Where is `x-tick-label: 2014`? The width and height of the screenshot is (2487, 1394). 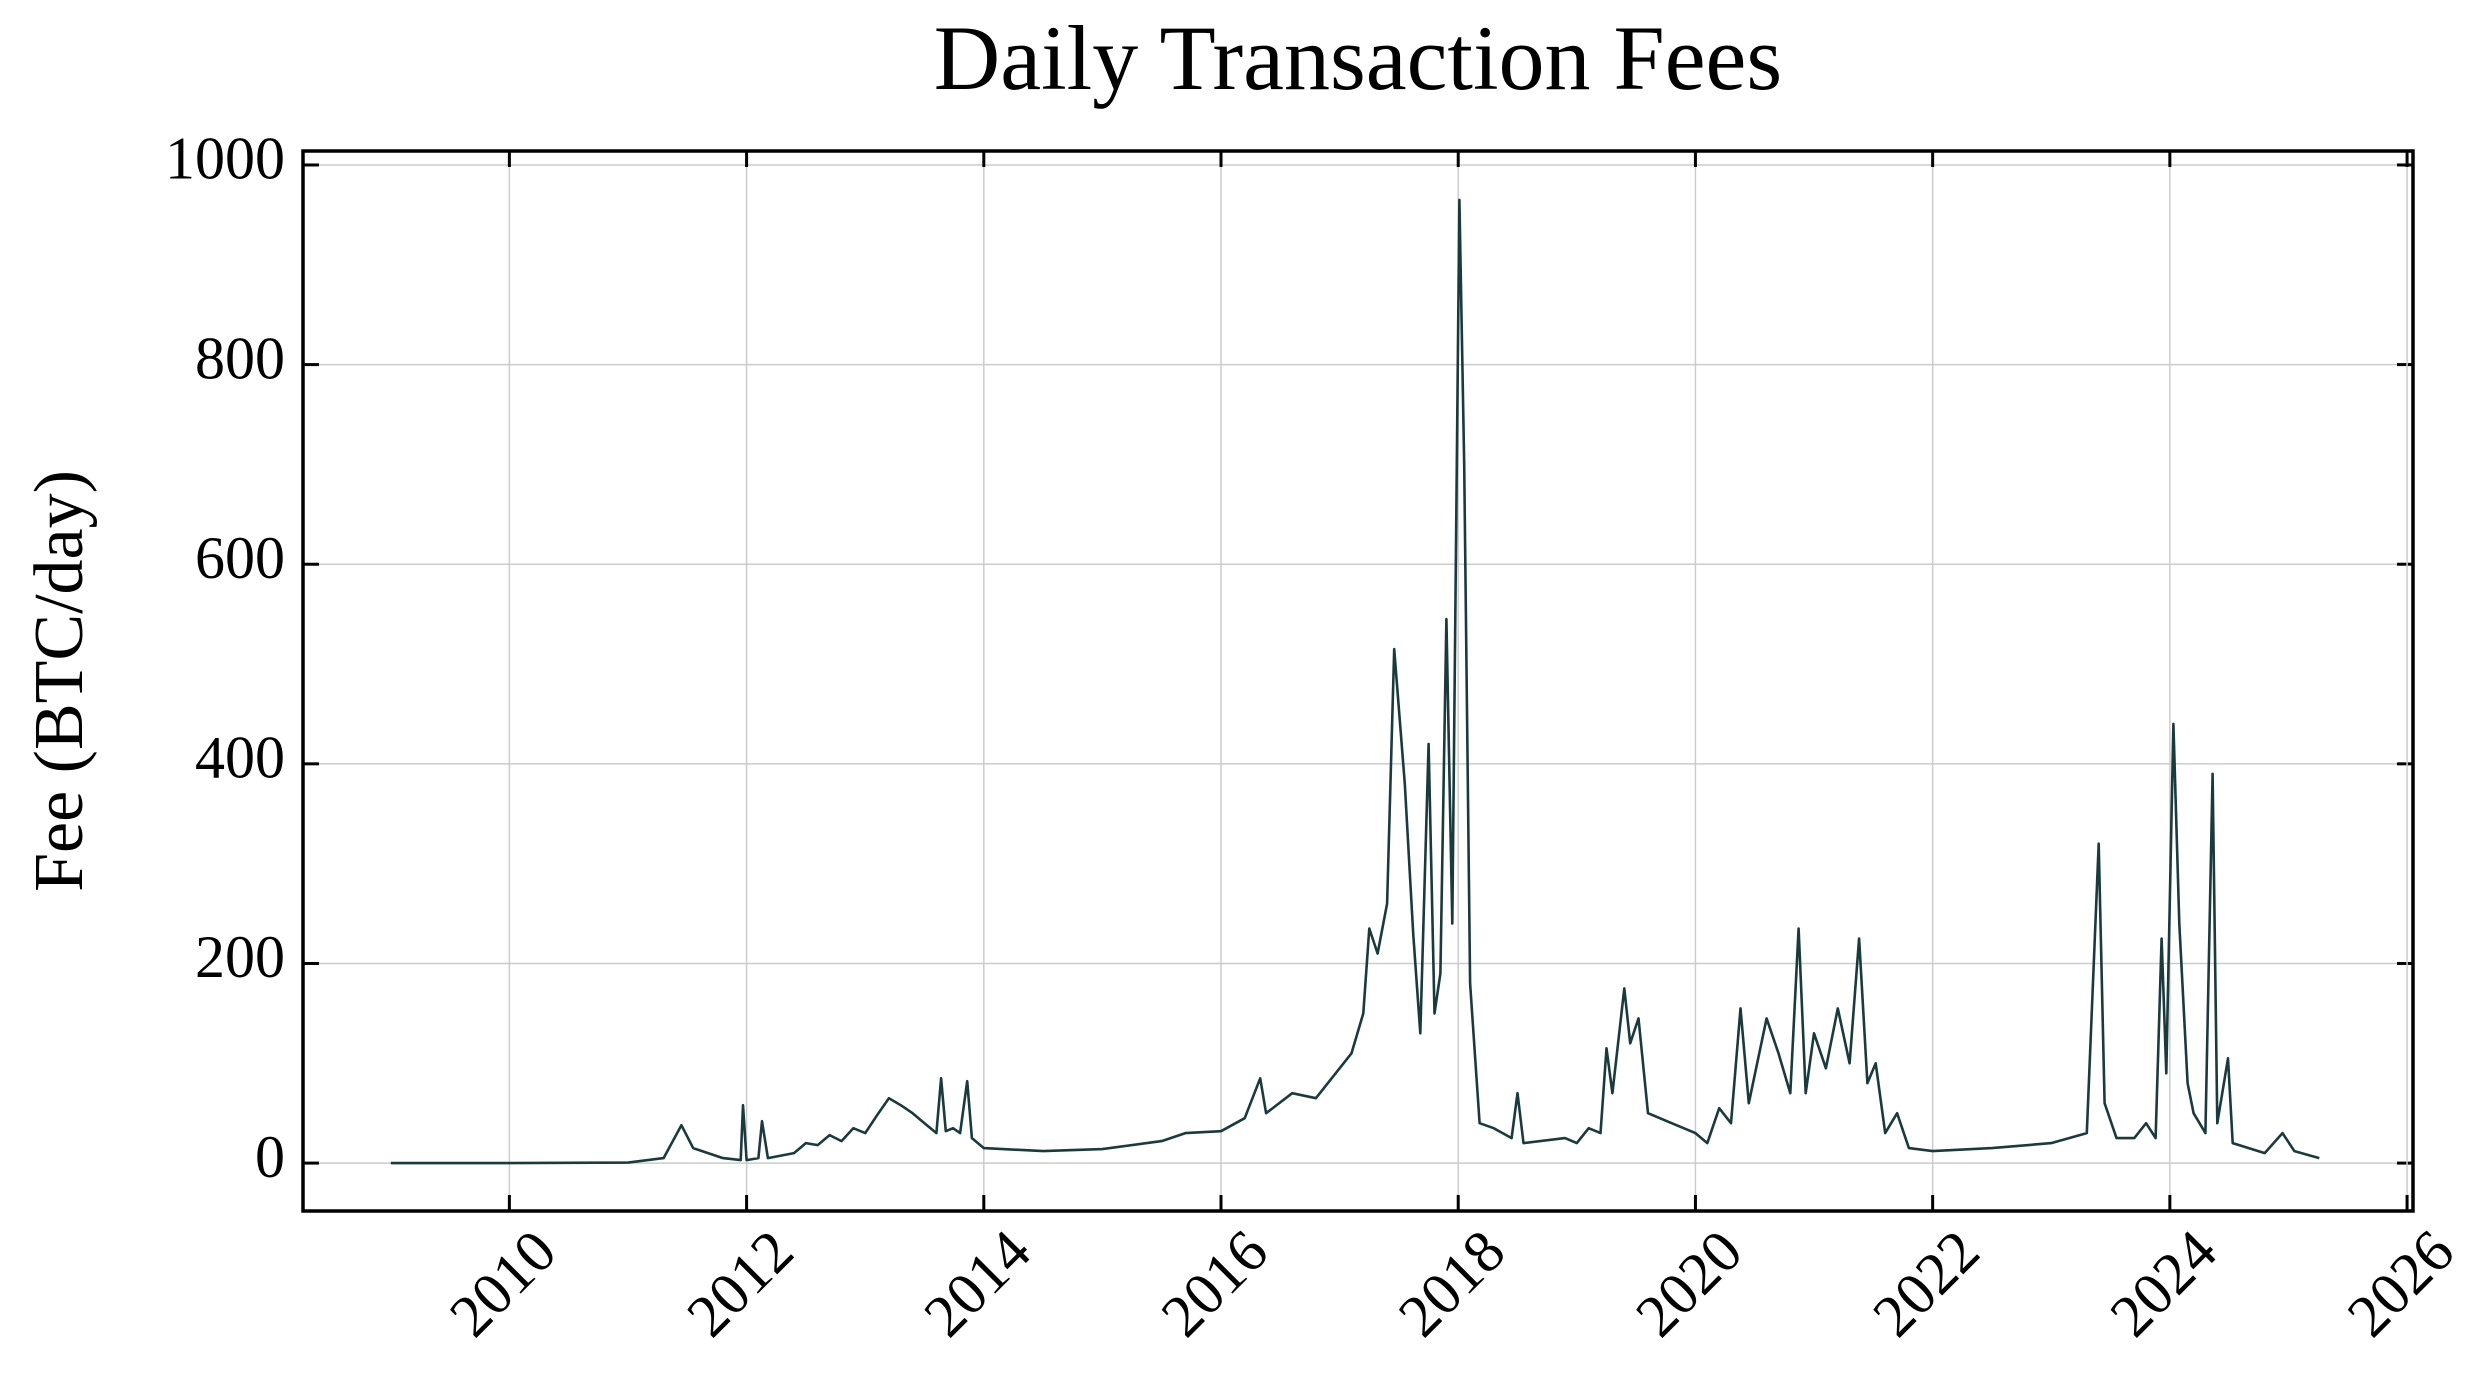 x-tick-label: 2014 is located at coordinates (977, 1284).